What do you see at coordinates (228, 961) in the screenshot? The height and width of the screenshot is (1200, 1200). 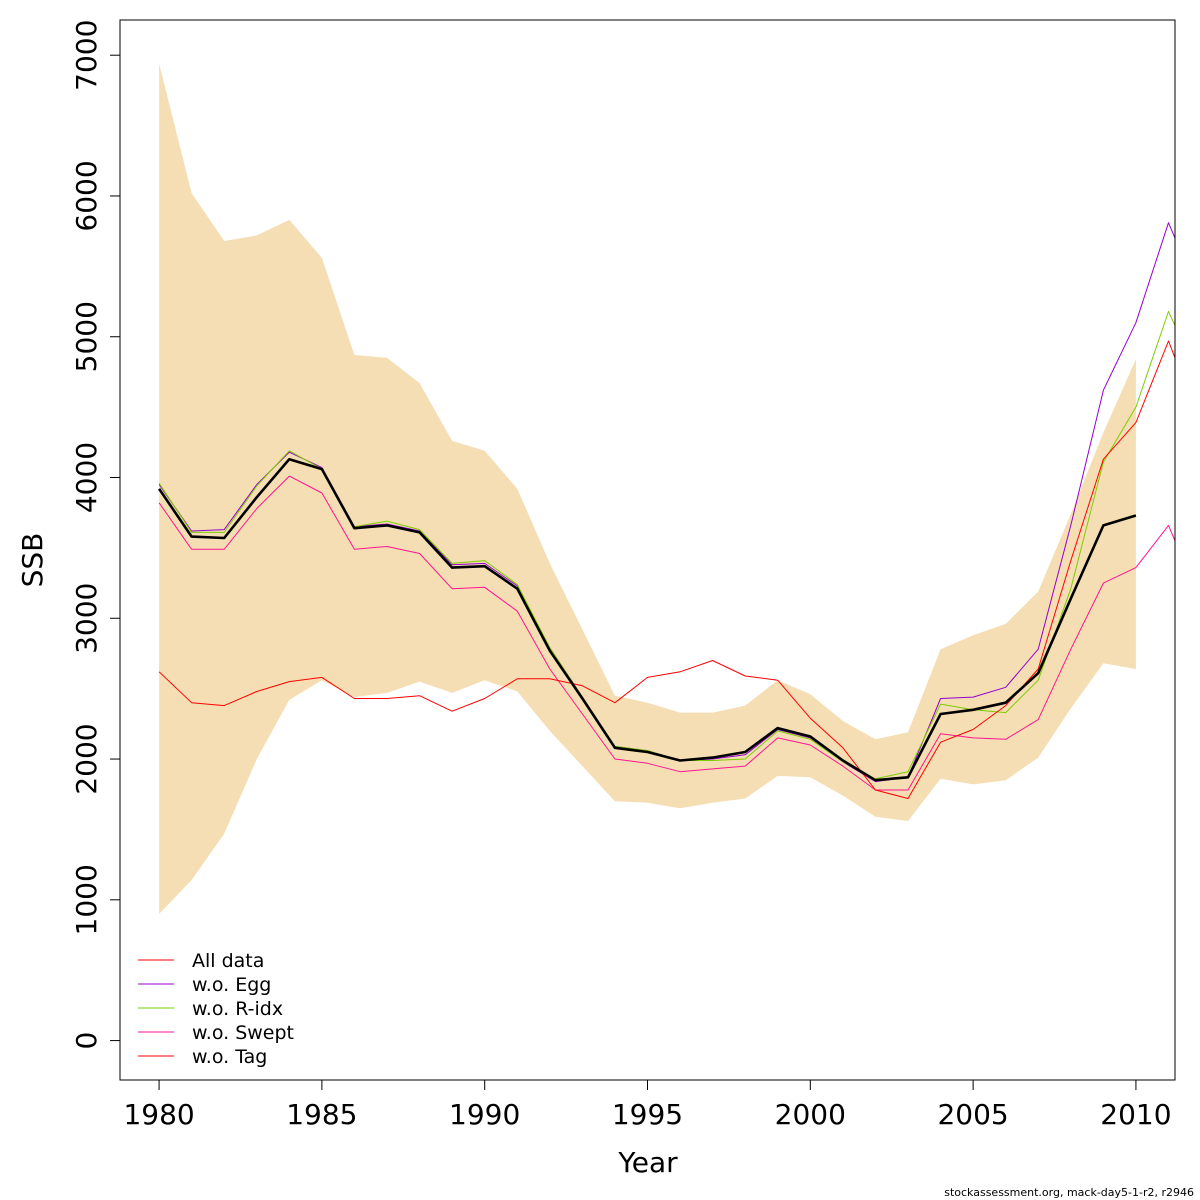 I see `legend-label: All data` at bounding box center [228, 961].